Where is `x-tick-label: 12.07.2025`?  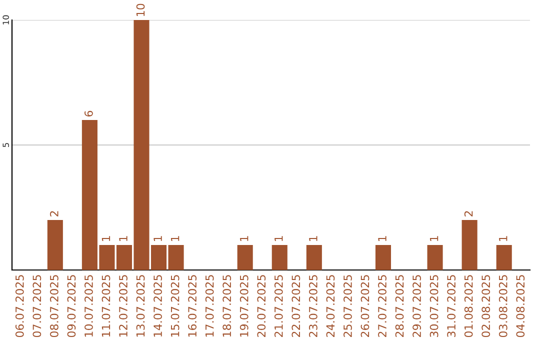
x-tick-label: 12.07.2025 is located at coordinates (123, 306).